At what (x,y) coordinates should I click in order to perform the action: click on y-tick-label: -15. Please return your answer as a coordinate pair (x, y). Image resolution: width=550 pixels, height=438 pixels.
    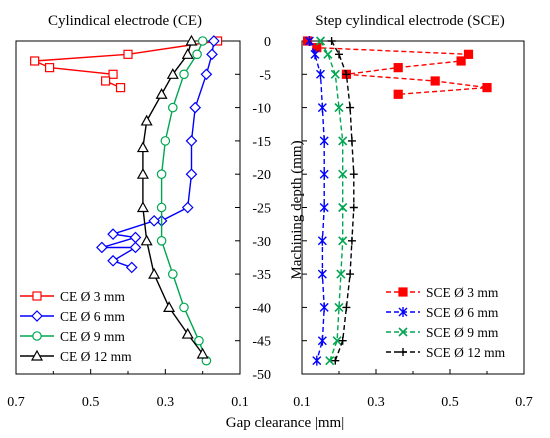
    Looking at the image, I should click on (261, 142).